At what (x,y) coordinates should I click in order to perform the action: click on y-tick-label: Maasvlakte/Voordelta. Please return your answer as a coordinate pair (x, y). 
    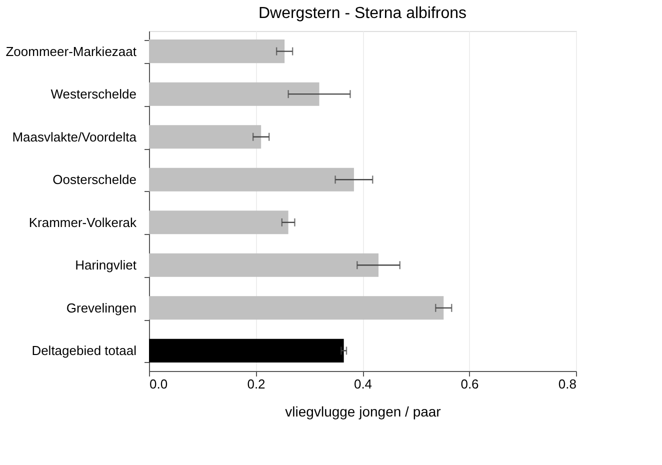
    Looking at the image, I should click on (75, 136).